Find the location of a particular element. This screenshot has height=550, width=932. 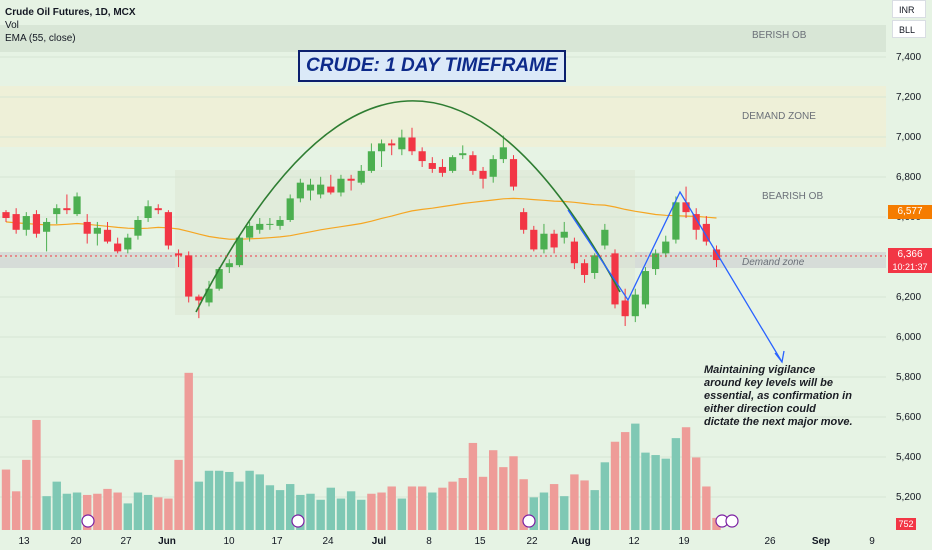

time-tick-label: 10 is located at coordinates (229, 541).